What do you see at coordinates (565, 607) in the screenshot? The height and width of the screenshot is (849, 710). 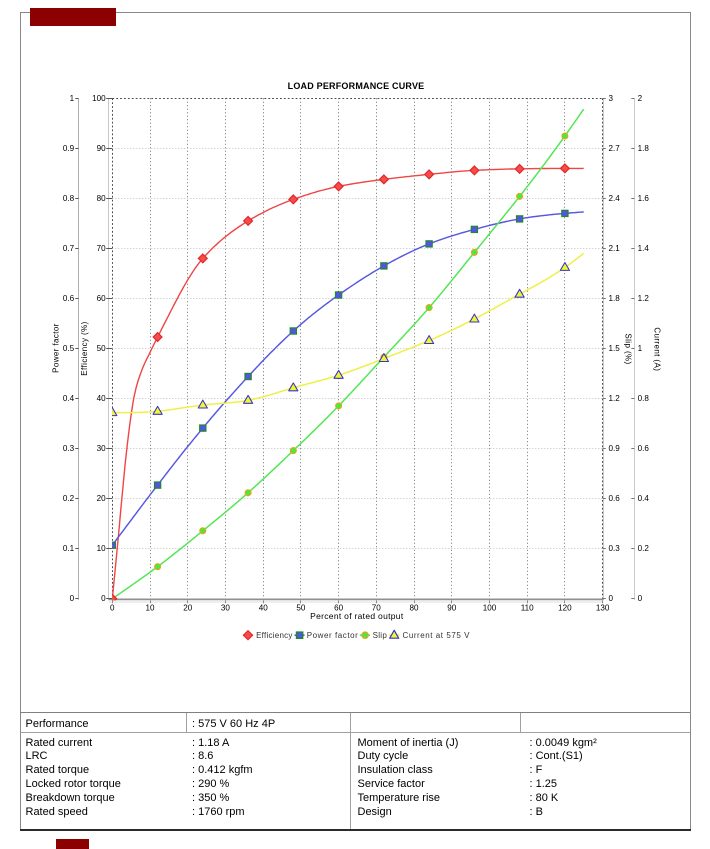 I see `svg-text: 120` at bounding box center [565, 607].